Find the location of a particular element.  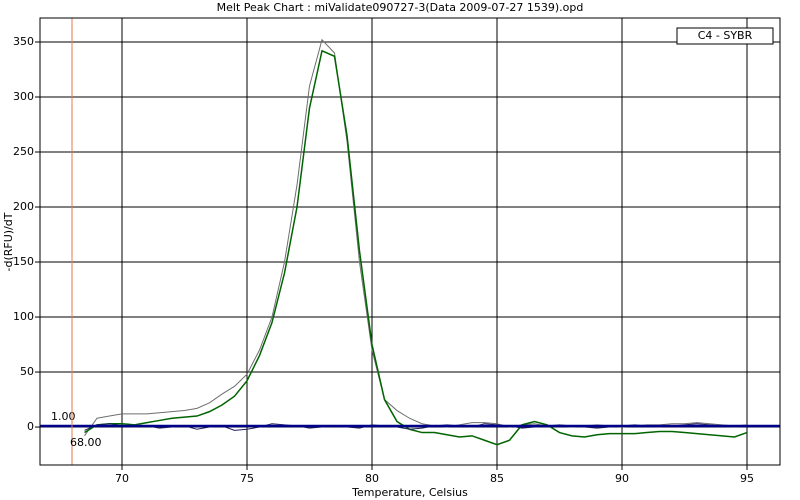

y-tick-label: 0 is located at coordinates (30, 426).